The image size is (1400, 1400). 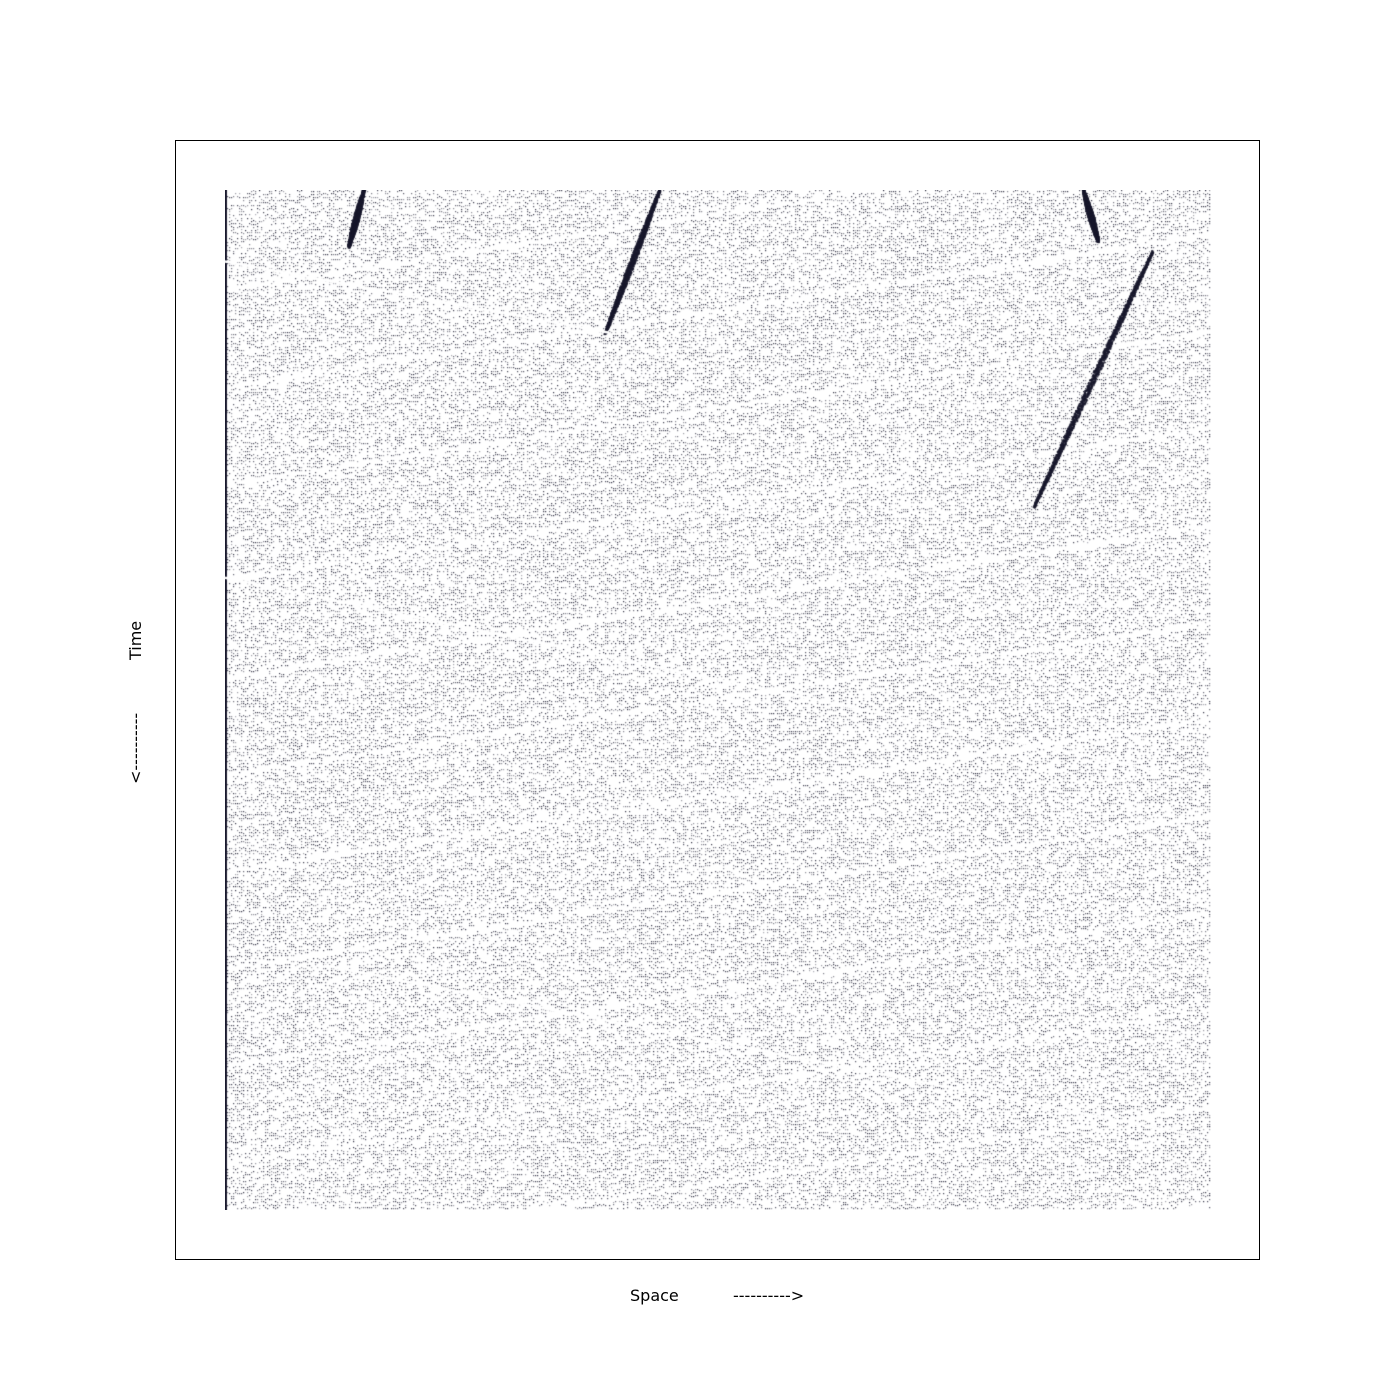 I want to click on x-axis-arrow: ---------->, so click(x=769, y=1295).